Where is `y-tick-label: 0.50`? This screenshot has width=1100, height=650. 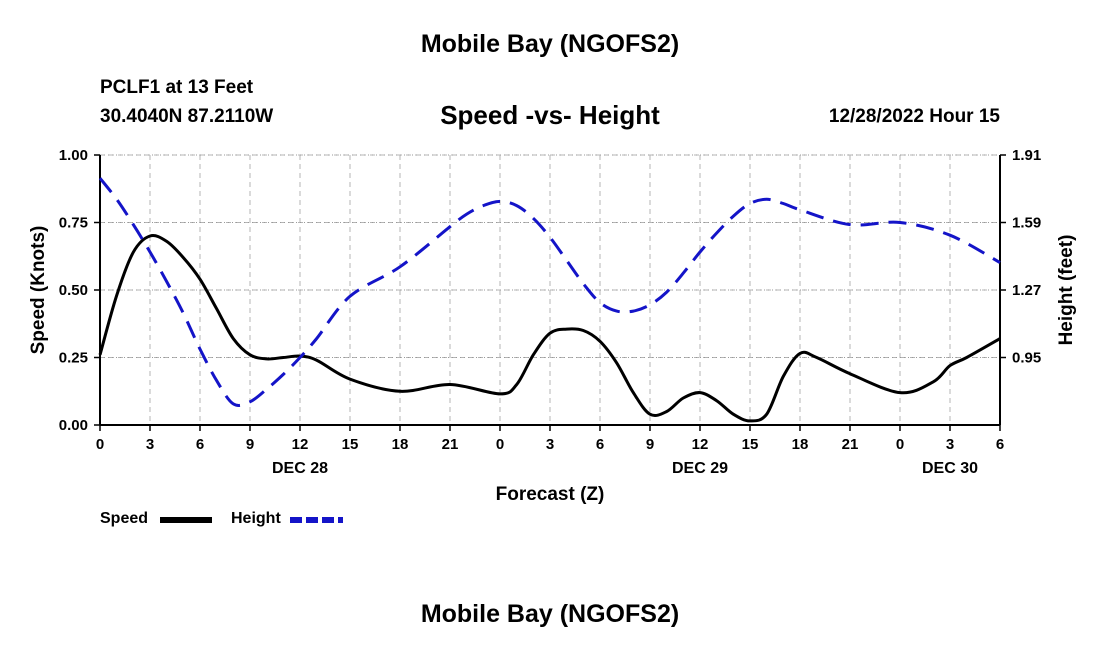 y-tick-label: 0.50 is located at coordinates (73, 290).